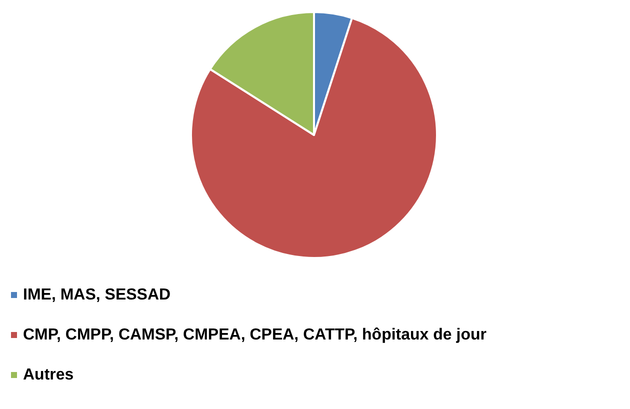  Describe the element at coordinates (254, 335) in the screenshot. I see `legend-label: CMP, CMPP, CAMSP, CMPEA, CPEA, CATTP, hôpitaux de jour` at that location.